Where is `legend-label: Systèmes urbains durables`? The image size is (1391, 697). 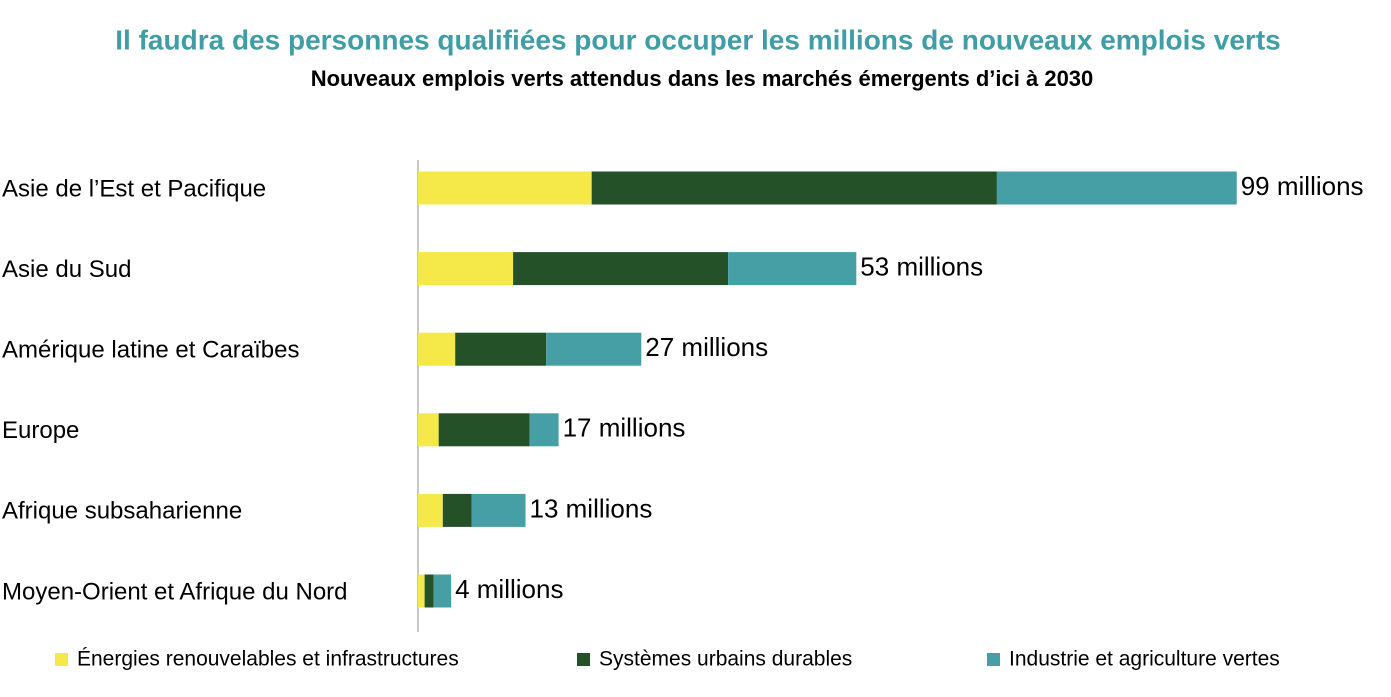 legend-label: Systèmes urbains durables is located at coordinates (725, 659).